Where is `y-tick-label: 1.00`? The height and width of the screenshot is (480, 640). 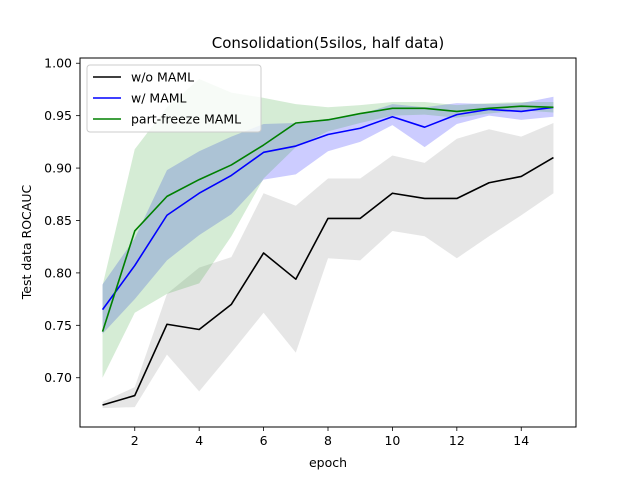
y-tick-label: 1.00 is located at coordinates (58, 63).